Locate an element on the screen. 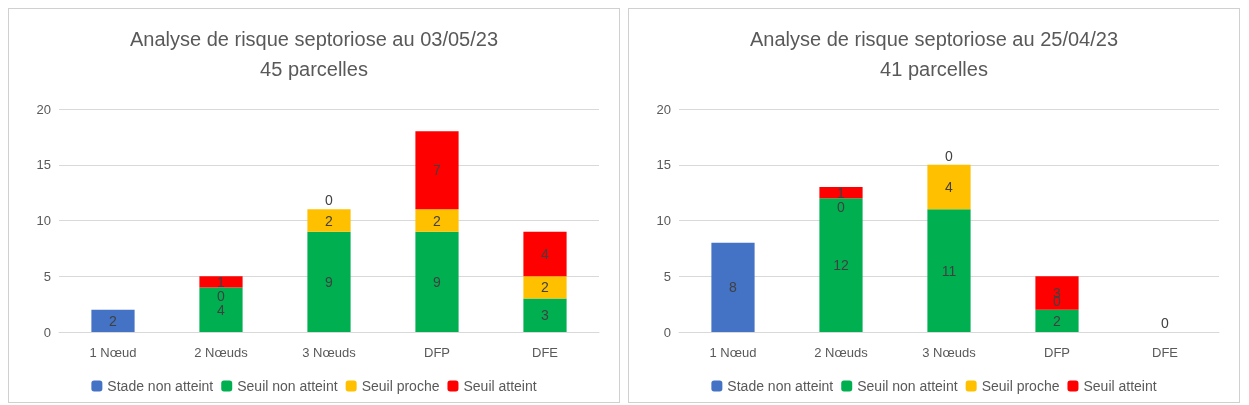  data-label: 11 is located at coordinates (949, 270).